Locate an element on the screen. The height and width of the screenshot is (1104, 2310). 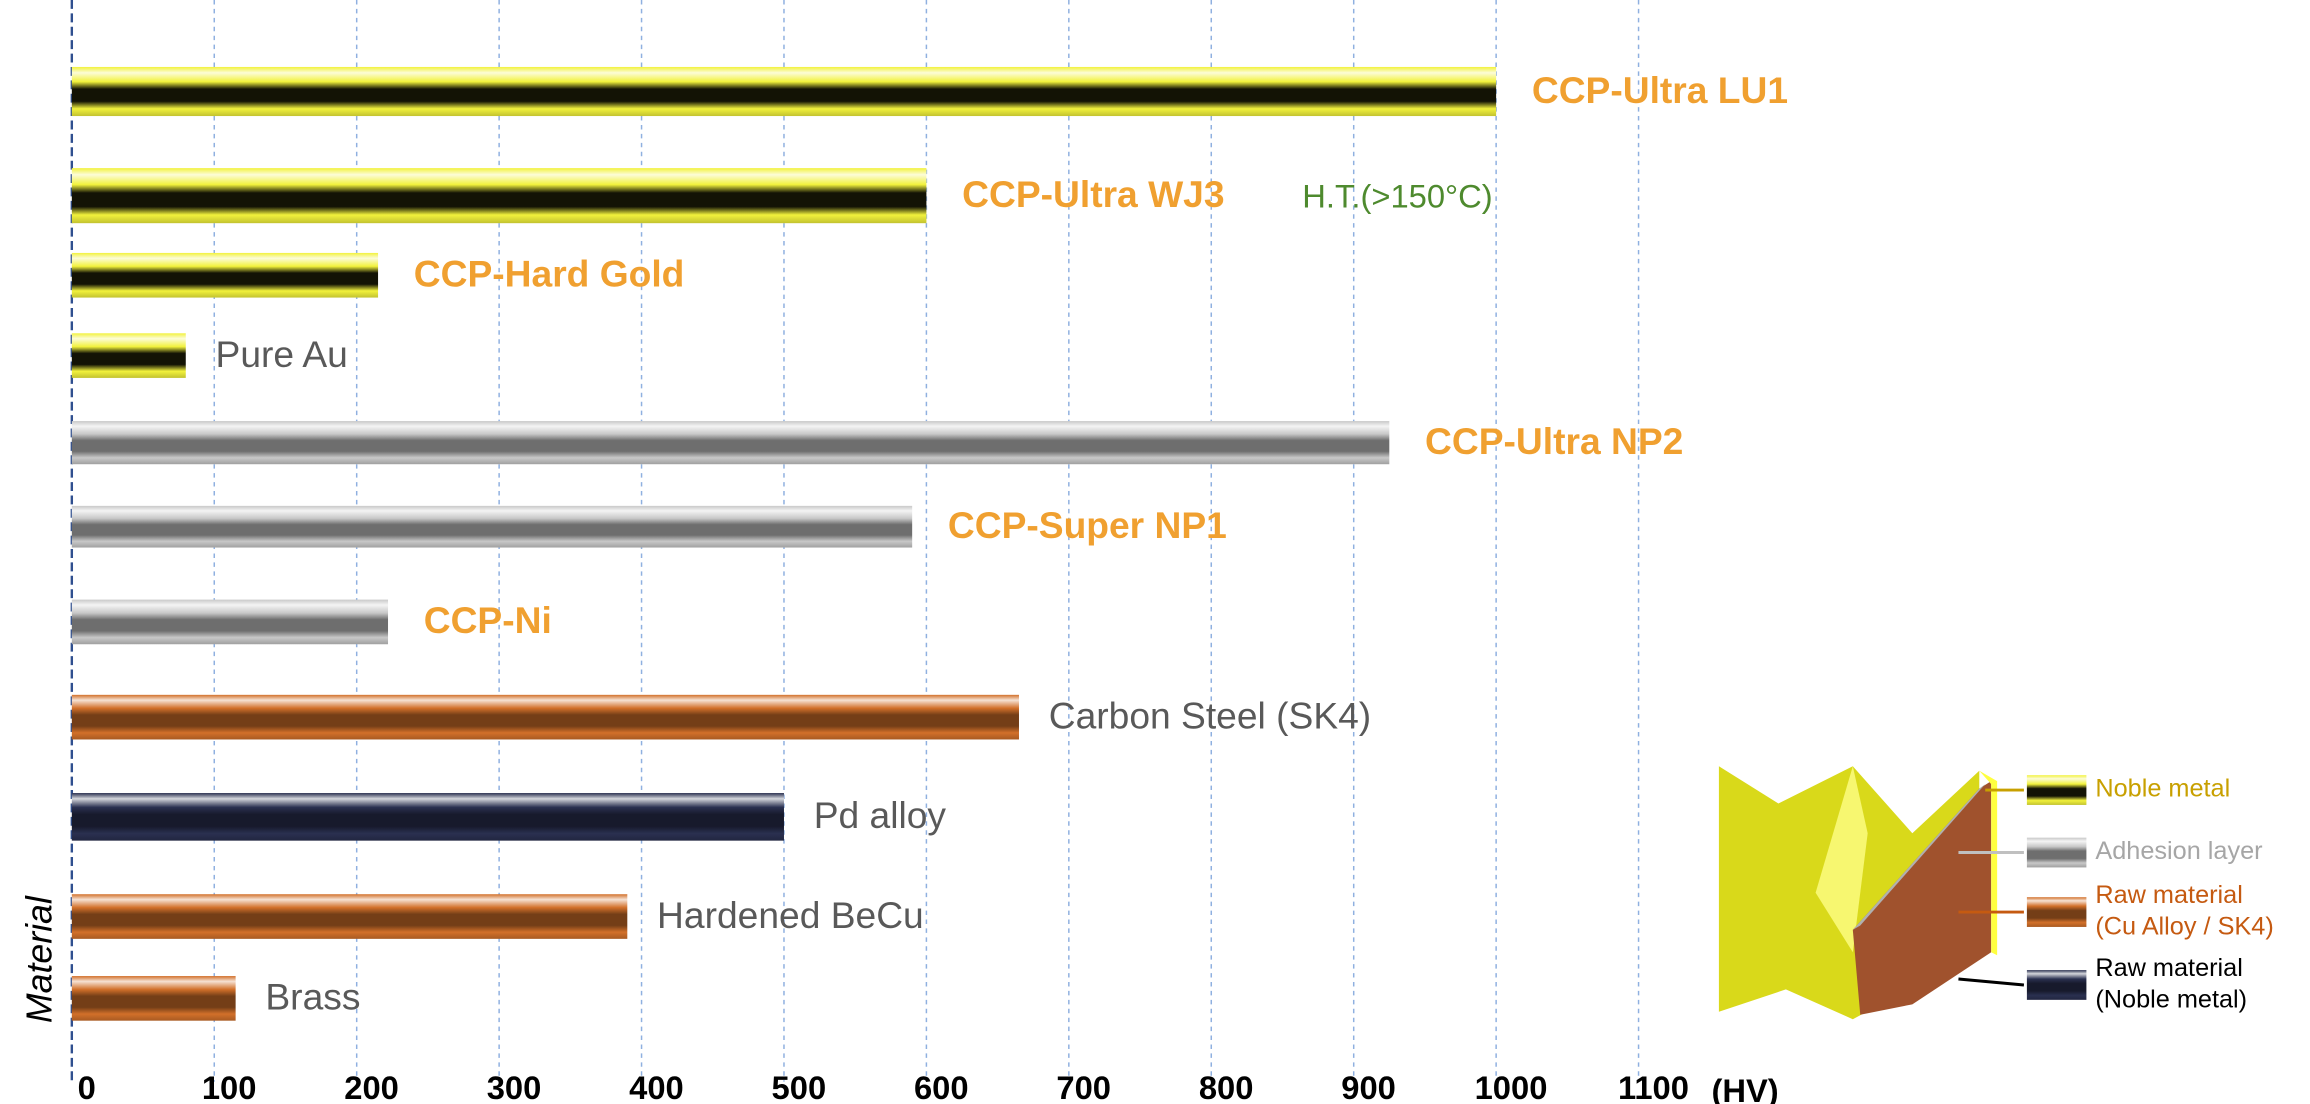
x-tick-label: 800 is located at coordinates (1226, 1086).